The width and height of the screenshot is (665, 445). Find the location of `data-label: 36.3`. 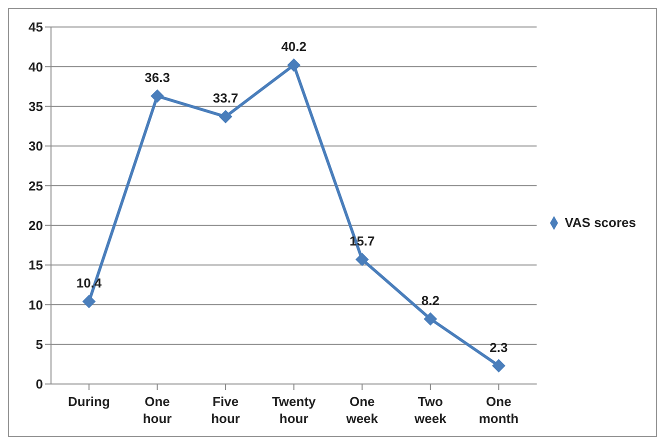

data-label: 36.3 is located at coordinates (157, 78).